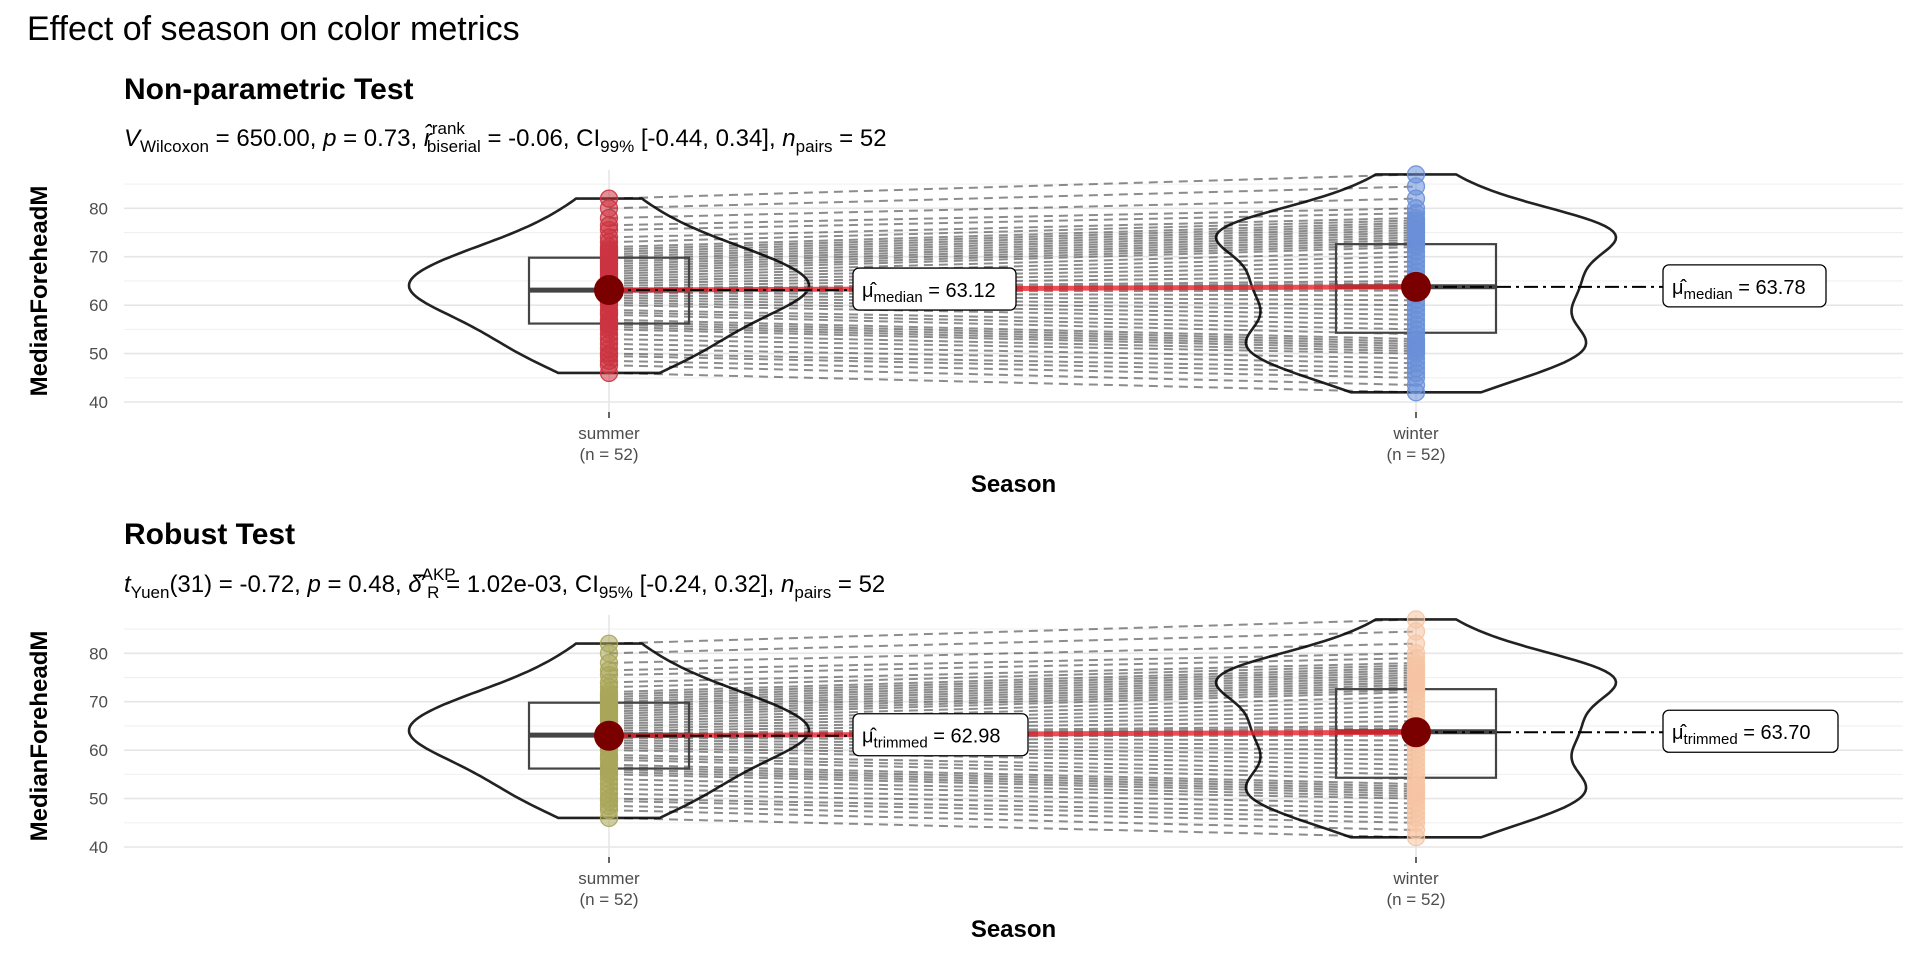 Image resolution: width=1920 pixels, height=960 pixels. Describe the element at coordinates (819, 735) in the screenshot. I see `centrality-label-summer: μ̂trimmed = 62.98` at that location.